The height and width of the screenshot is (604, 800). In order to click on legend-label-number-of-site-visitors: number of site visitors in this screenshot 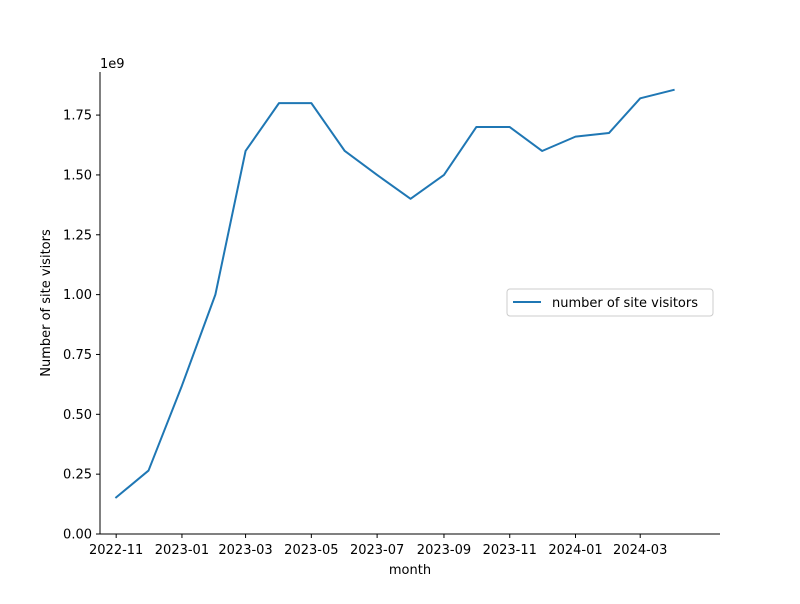, I will do `click(625, 303)`.